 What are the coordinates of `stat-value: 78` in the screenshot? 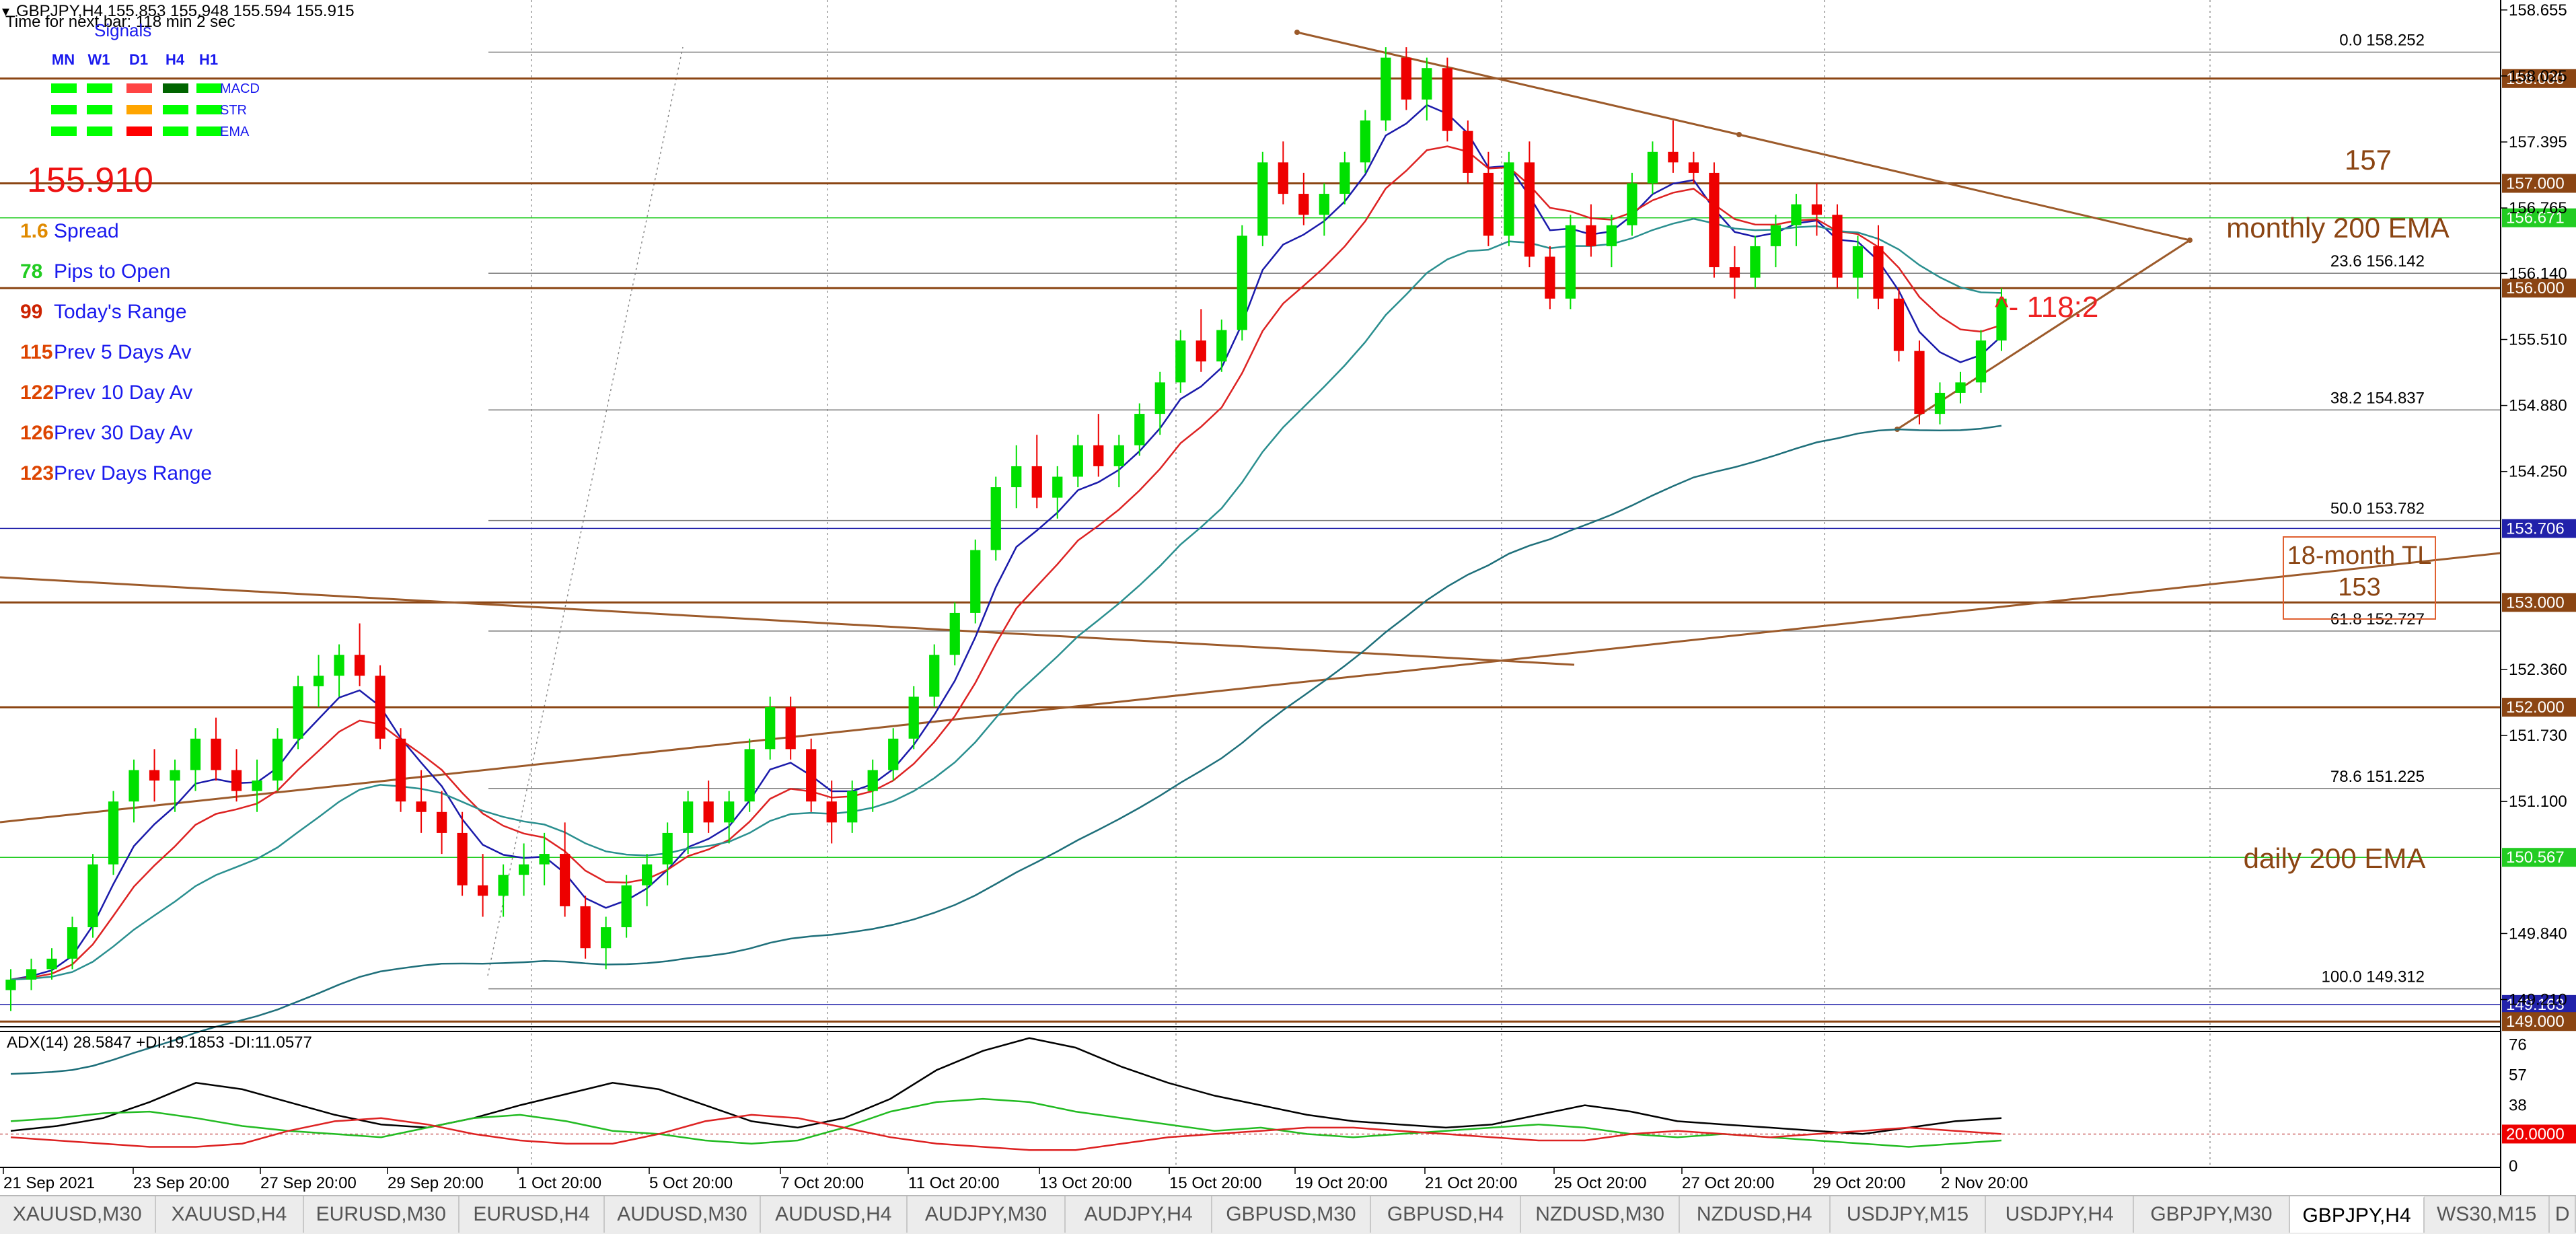 It's located at (31, 271).